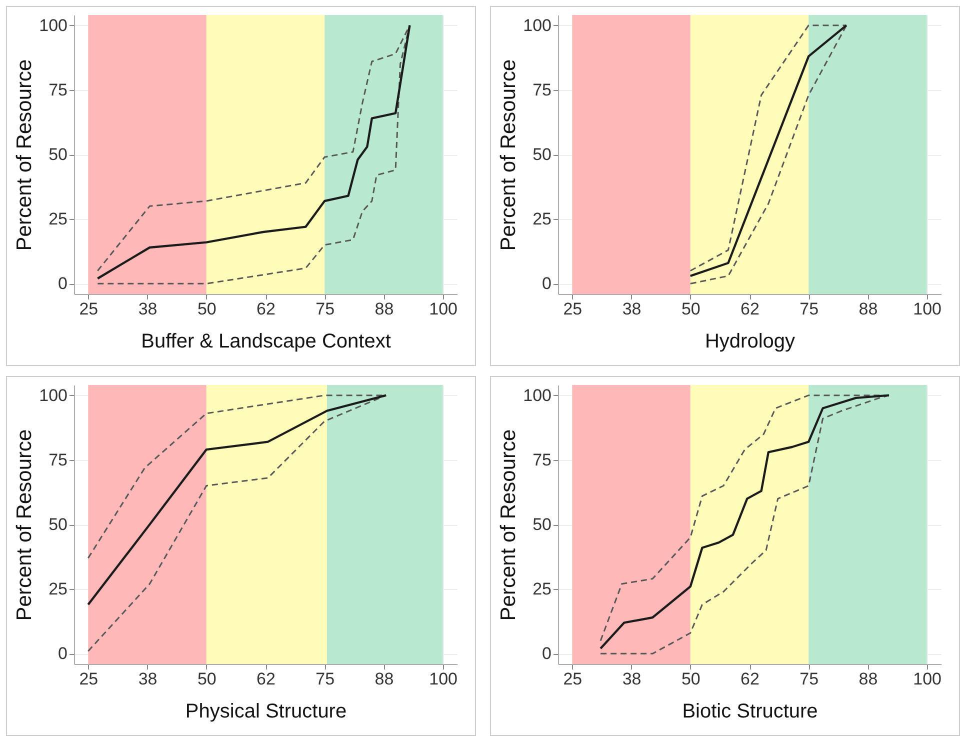  Describe the element at coordinates (750, 341) in the screenshot. I see `x-axis-title: Hydrology` at that location.